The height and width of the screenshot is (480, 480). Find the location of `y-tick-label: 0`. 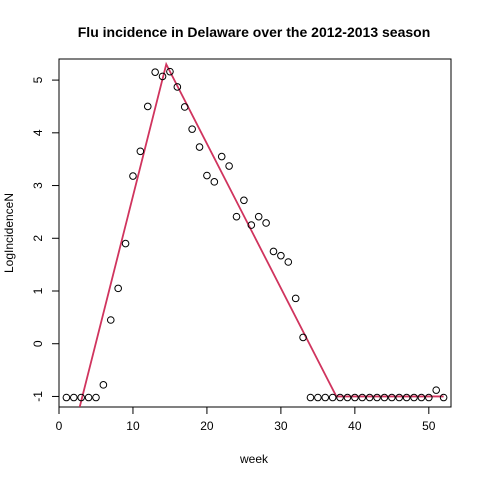

y-tick-label: 0 is located at coordinates (38, 343).